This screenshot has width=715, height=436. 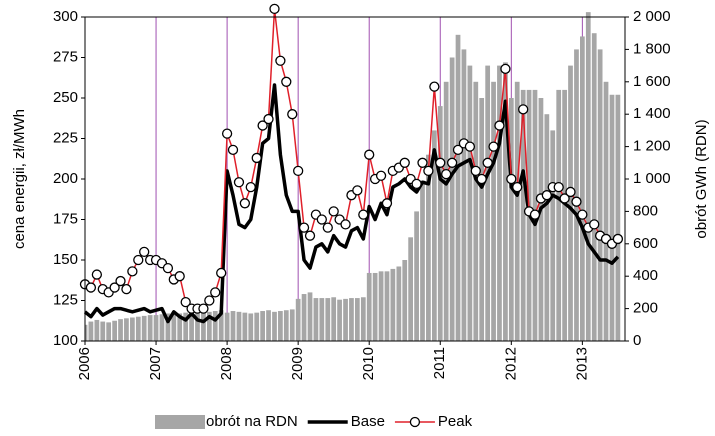 What do you see at coordinates (645, 243) in the screenshot?
I see `y2-tick-label: 600` at bounding box center [645, 243].